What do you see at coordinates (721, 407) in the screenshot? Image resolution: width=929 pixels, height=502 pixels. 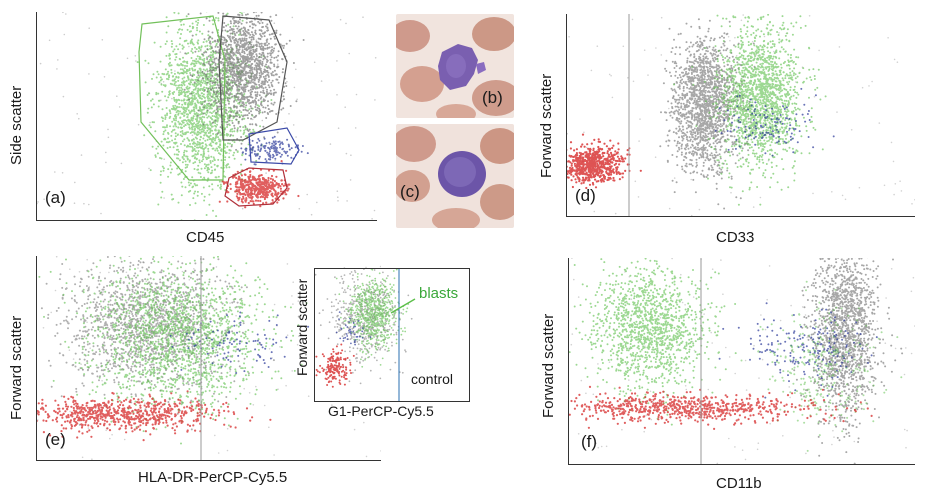 I see `panel-f-red-population` at bounding box center [721, 407].